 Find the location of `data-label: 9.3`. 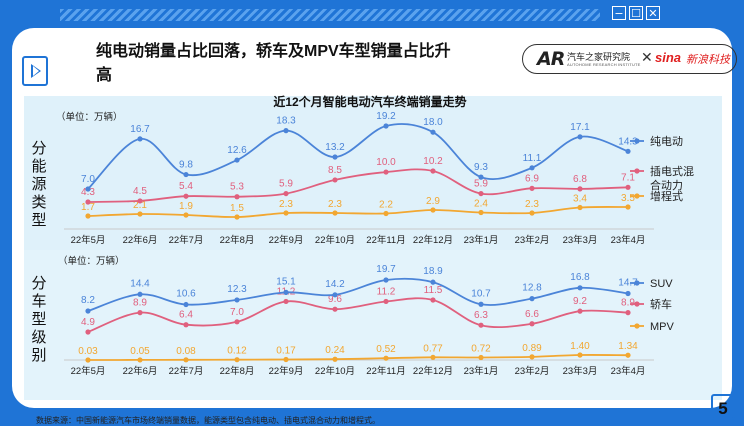

data-label: 9.3 is located at coordinates (481, 167).